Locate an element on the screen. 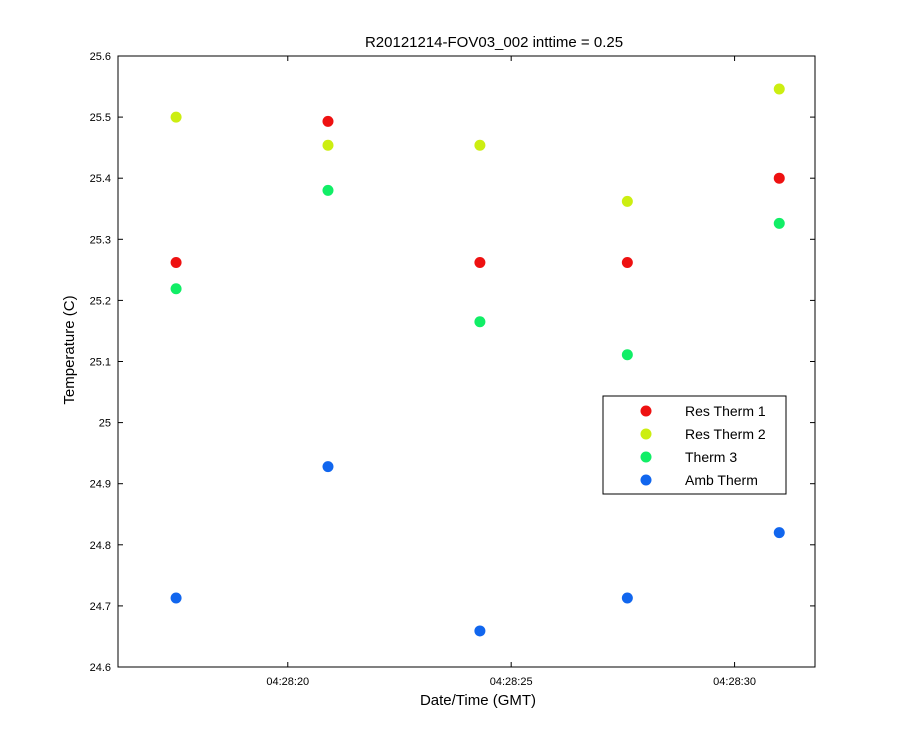 This screenshot has height=750, width=900. y-axis-label: Temperature (C) is located at coordinates (69, 349).